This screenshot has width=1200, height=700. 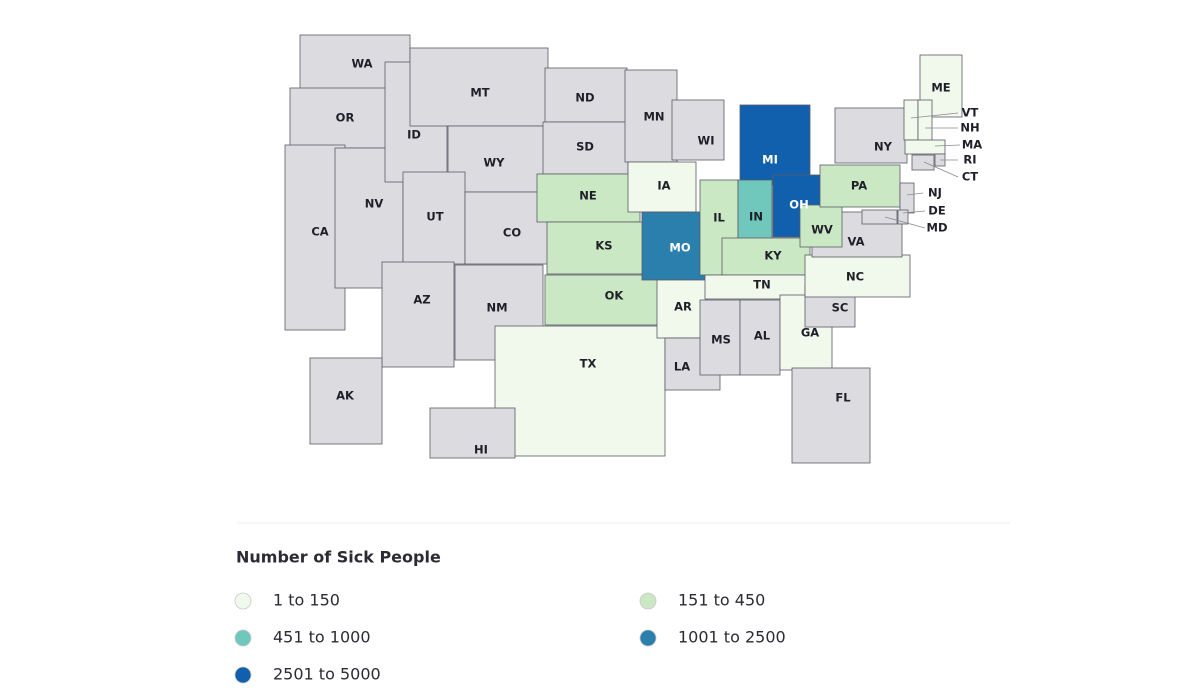 I want to click on state-label: WI, so click(x=706, y=141).